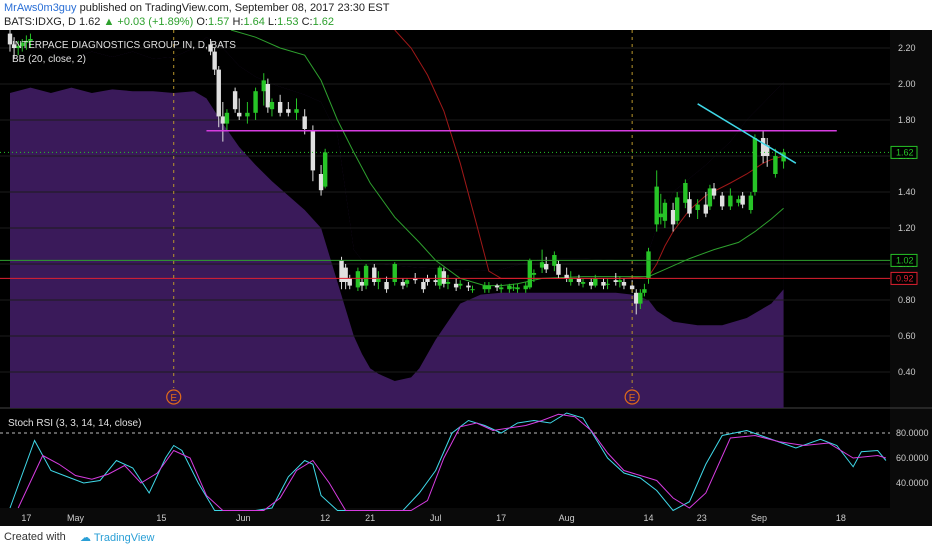  What do you see at coordinates (747, 133) in the screenshot?
I see `trend-line` at bounding box center [747, 133].